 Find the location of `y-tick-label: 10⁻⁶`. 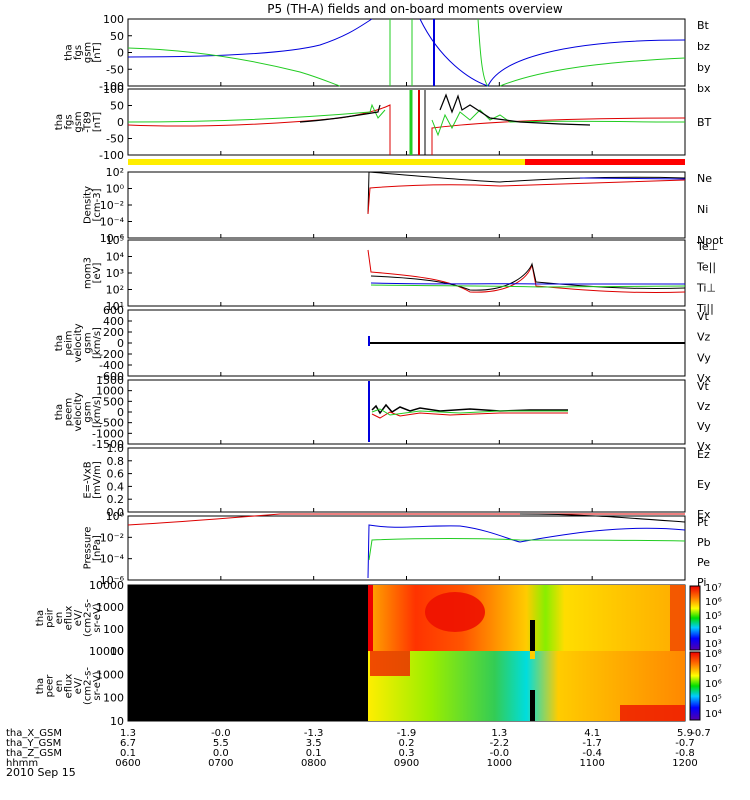

y-tick-label: 10⁻⁶ is located at coordinates (112, 238).